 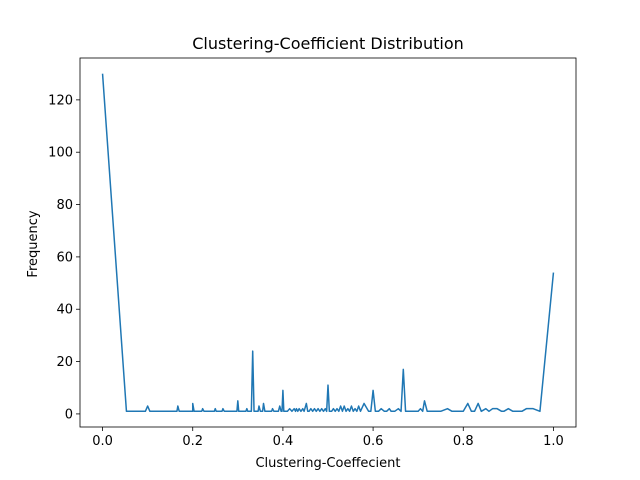 I want to click on y-tick-label: 100, so click(x=60, y=153).